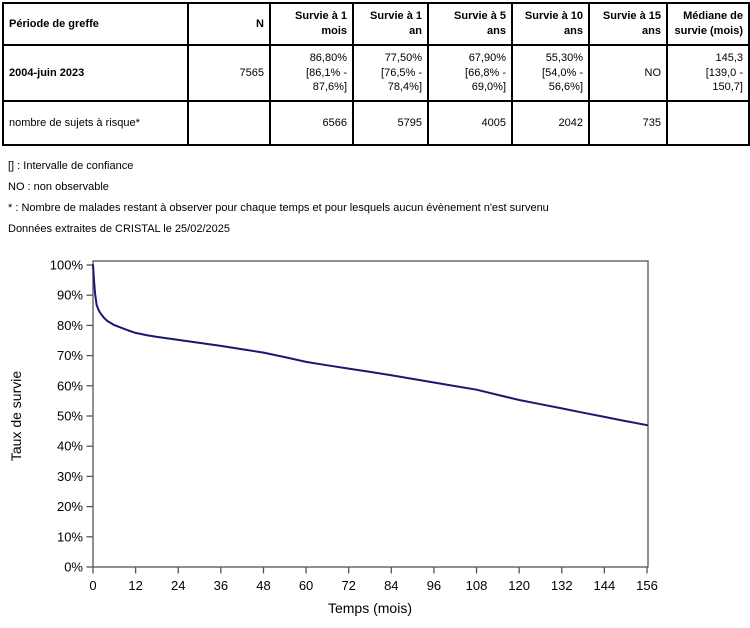 This screenshot has height=628, width=750. Describe the element at coordinates (370, 608) in the screenshot. I see `x-axis-label: Temps (mois)` at that location.